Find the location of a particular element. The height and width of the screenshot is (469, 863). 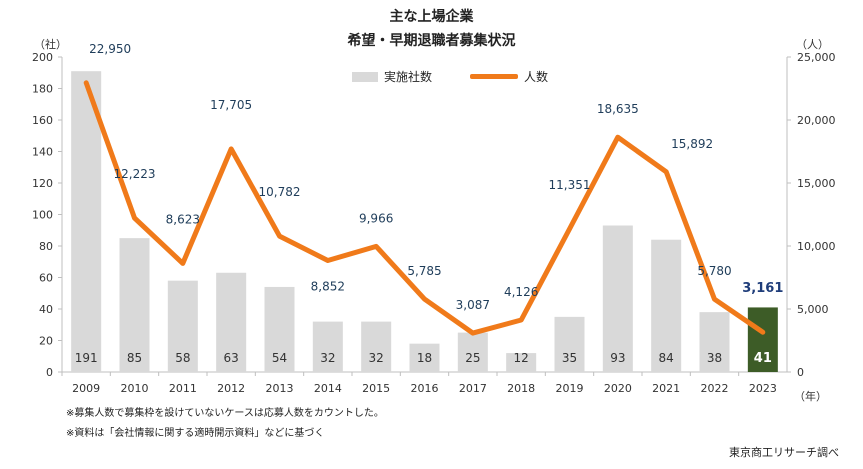

bar-value-label: 54 is located at coordinates (279, 358).